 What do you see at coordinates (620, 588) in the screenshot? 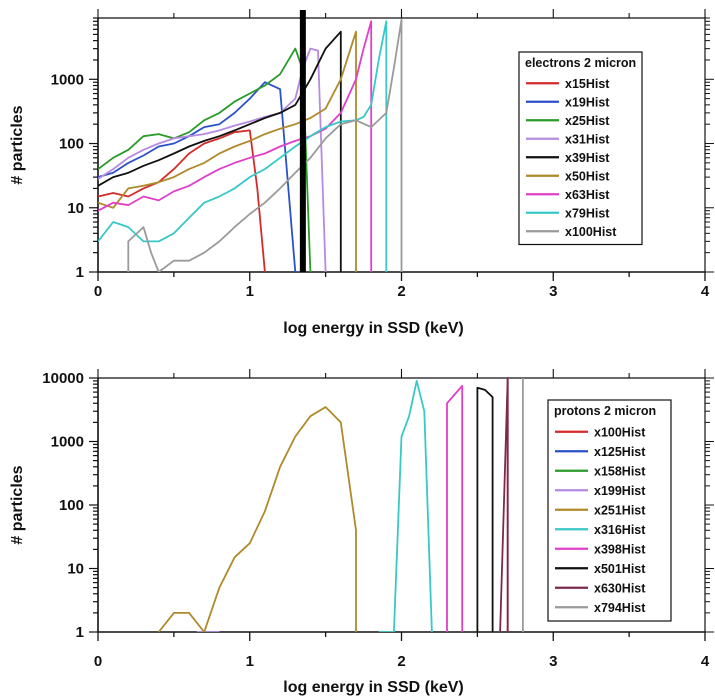
I see `legend-entry: x630Hist` at bounding box center [620, 588].